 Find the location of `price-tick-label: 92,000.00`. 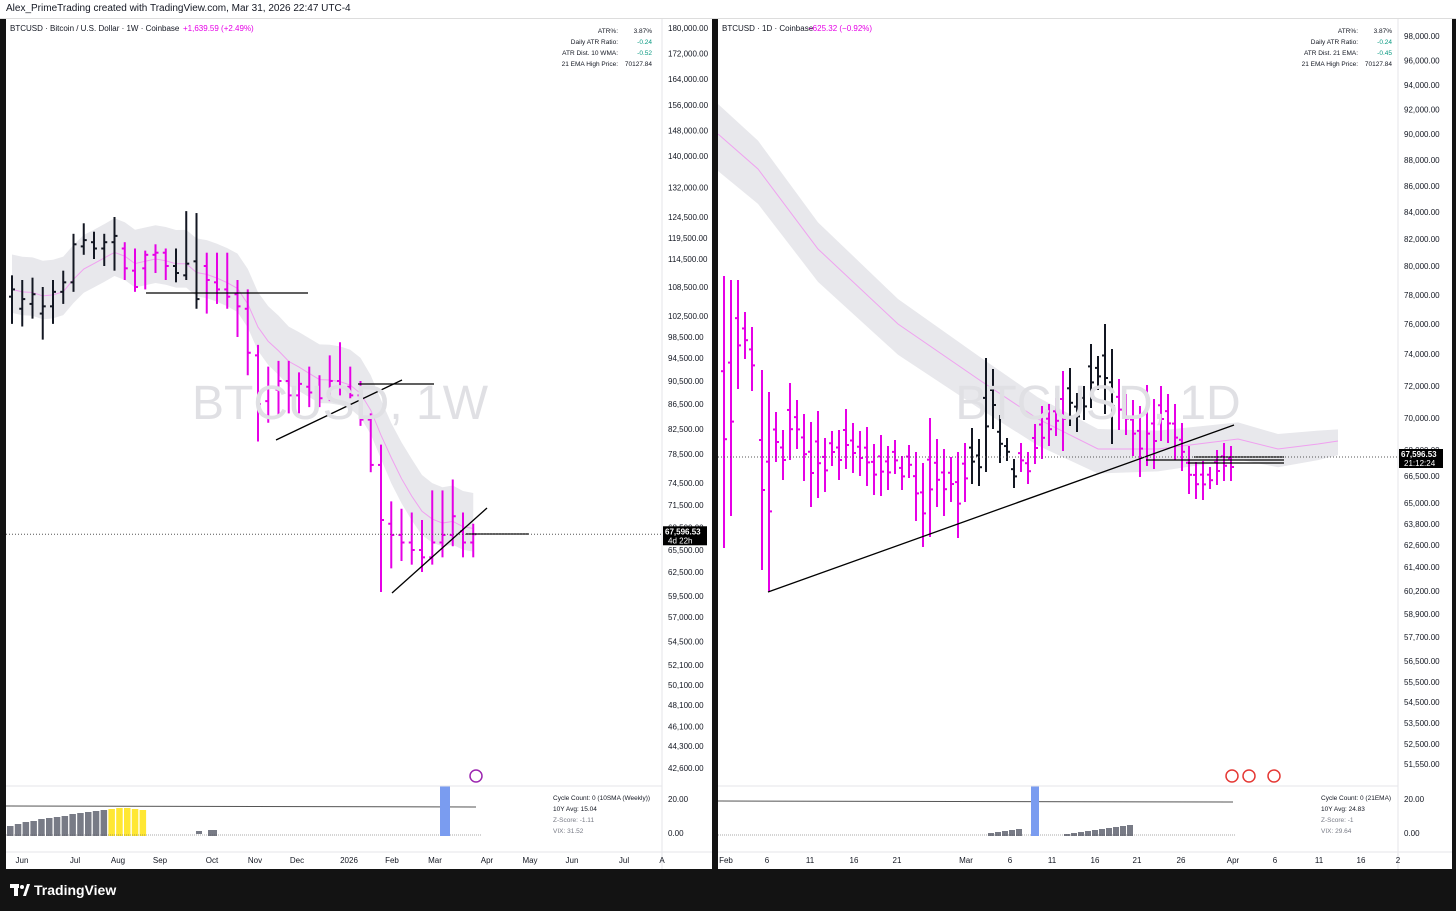

price-tick-label: 92,000.00 is located at coordinates (1422, 110).